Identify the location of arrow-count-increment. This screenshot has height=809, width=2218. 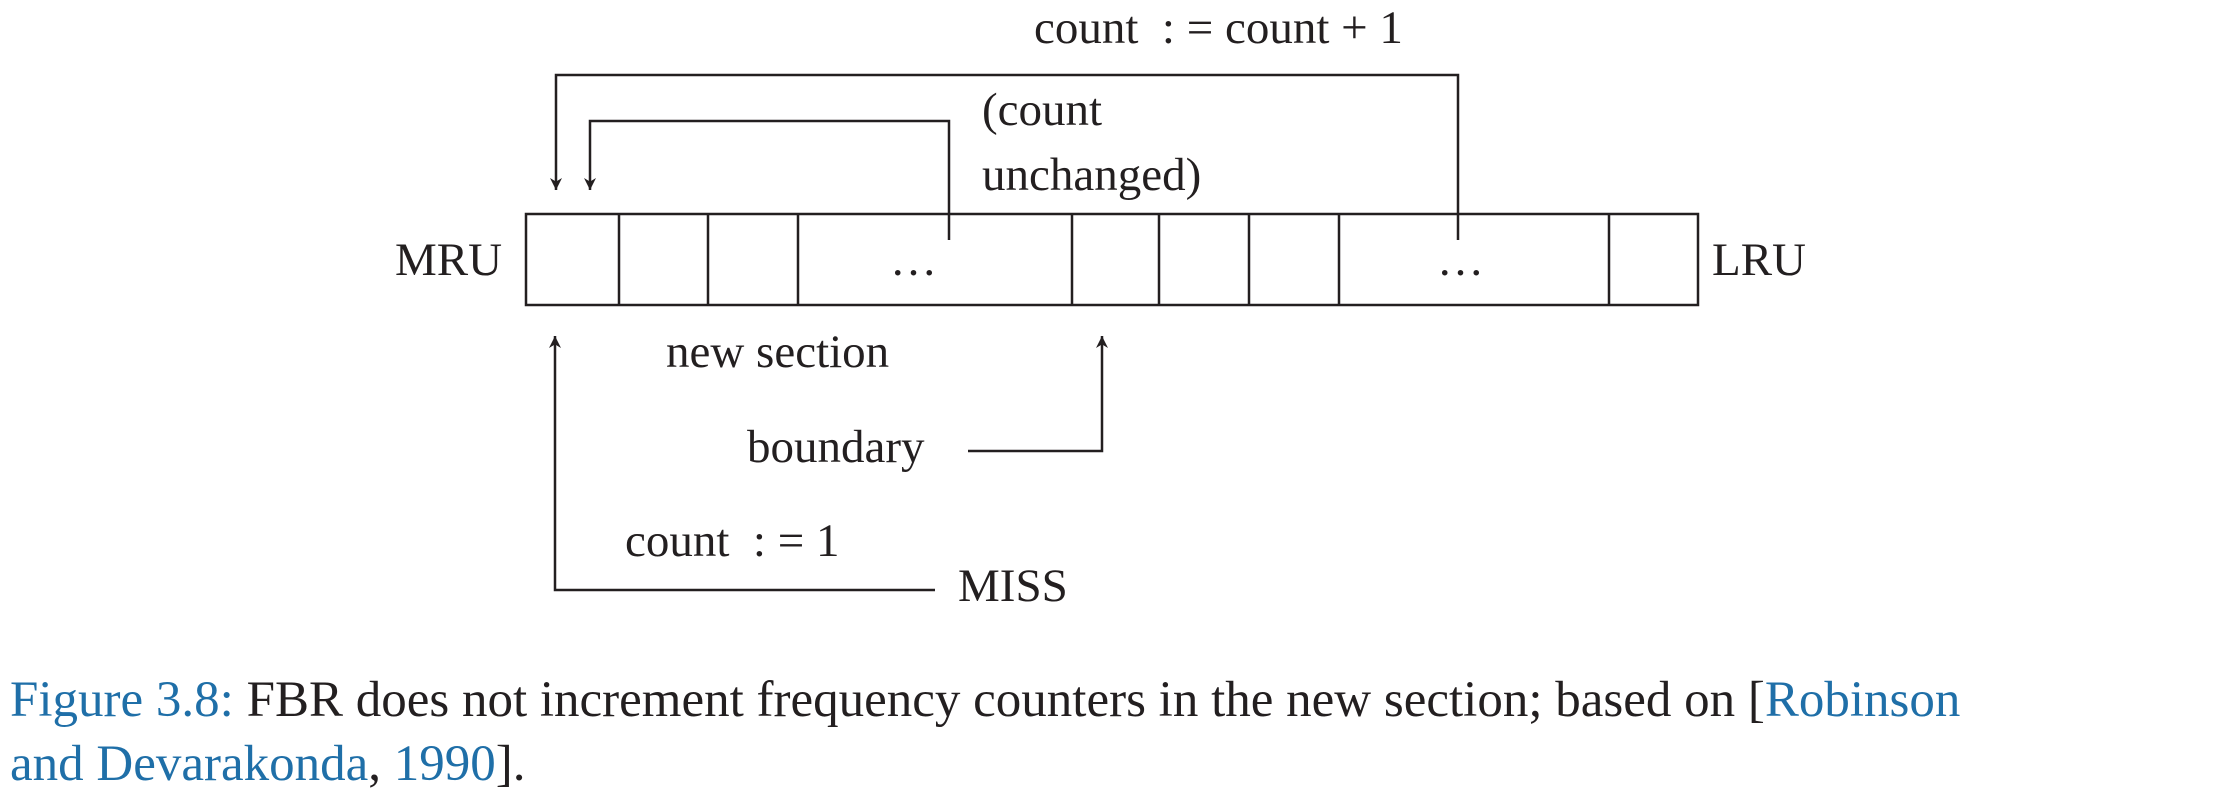
(1005, 156).